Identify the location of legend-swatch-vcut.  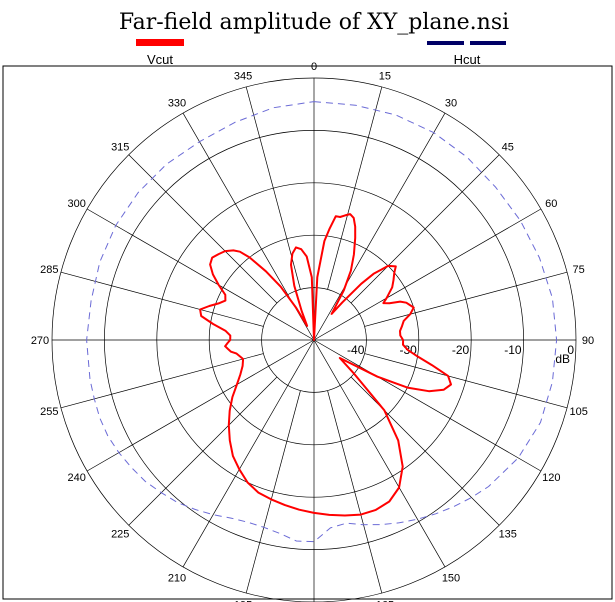
(160, 42).